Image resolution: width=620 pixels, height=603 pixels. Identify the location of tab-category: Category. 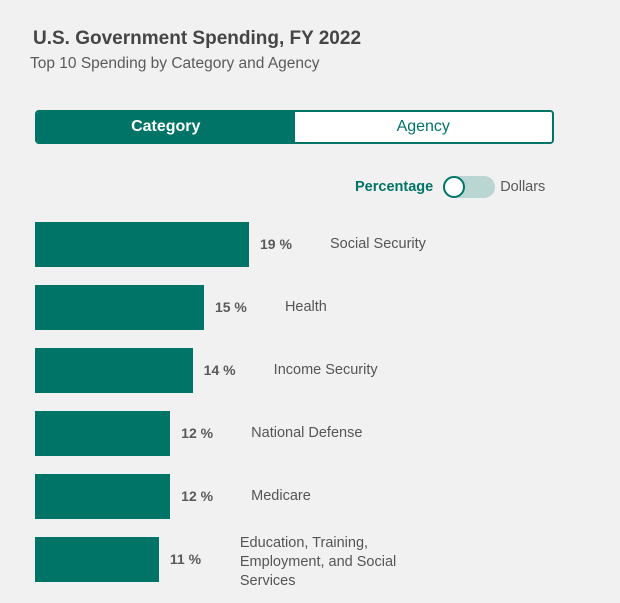
(166, 127).